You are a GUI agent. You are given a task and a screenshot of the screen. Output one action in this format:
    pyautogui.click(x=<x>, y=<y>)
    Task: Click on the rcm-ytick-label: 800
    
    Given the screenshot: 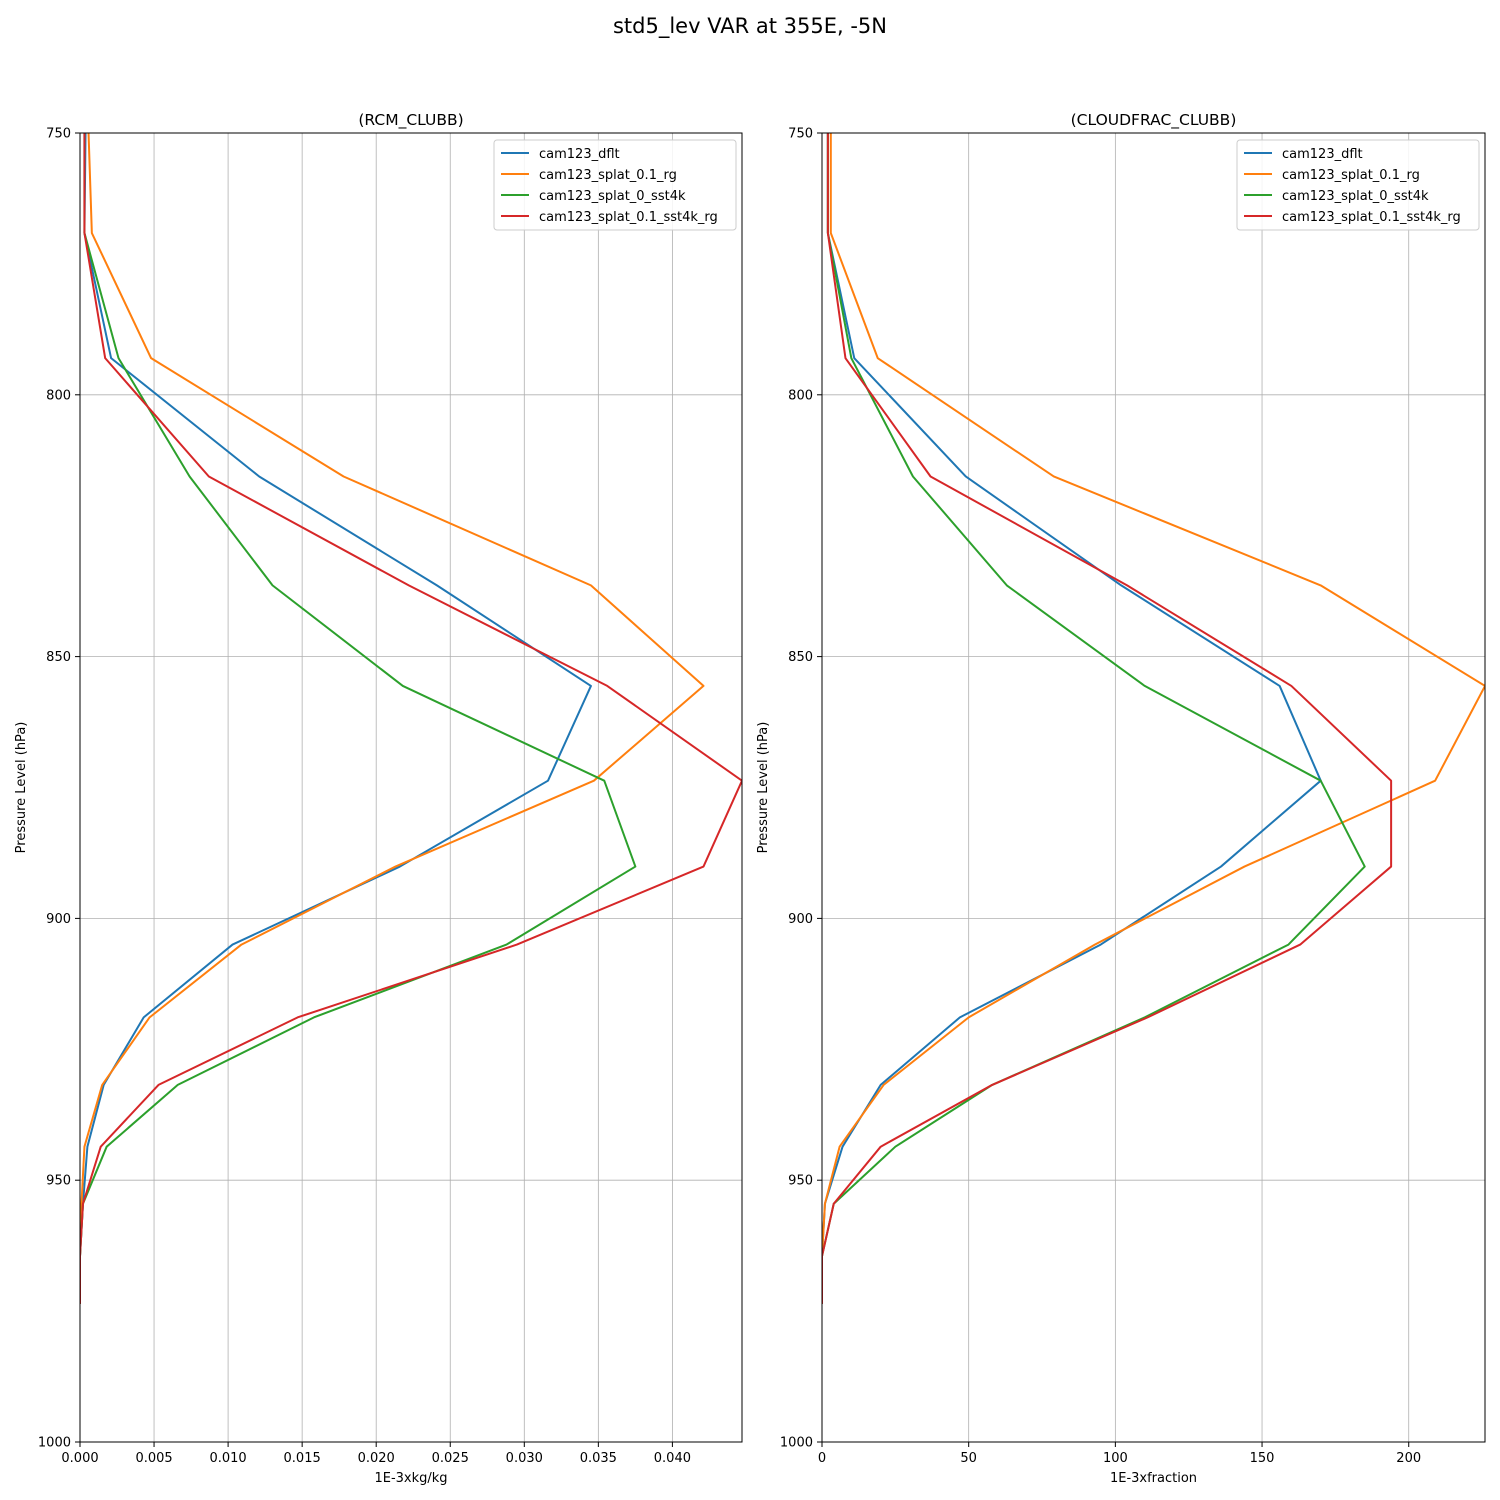 What is the action you would take?
    pyautogui.click(x=58, y=395)
    